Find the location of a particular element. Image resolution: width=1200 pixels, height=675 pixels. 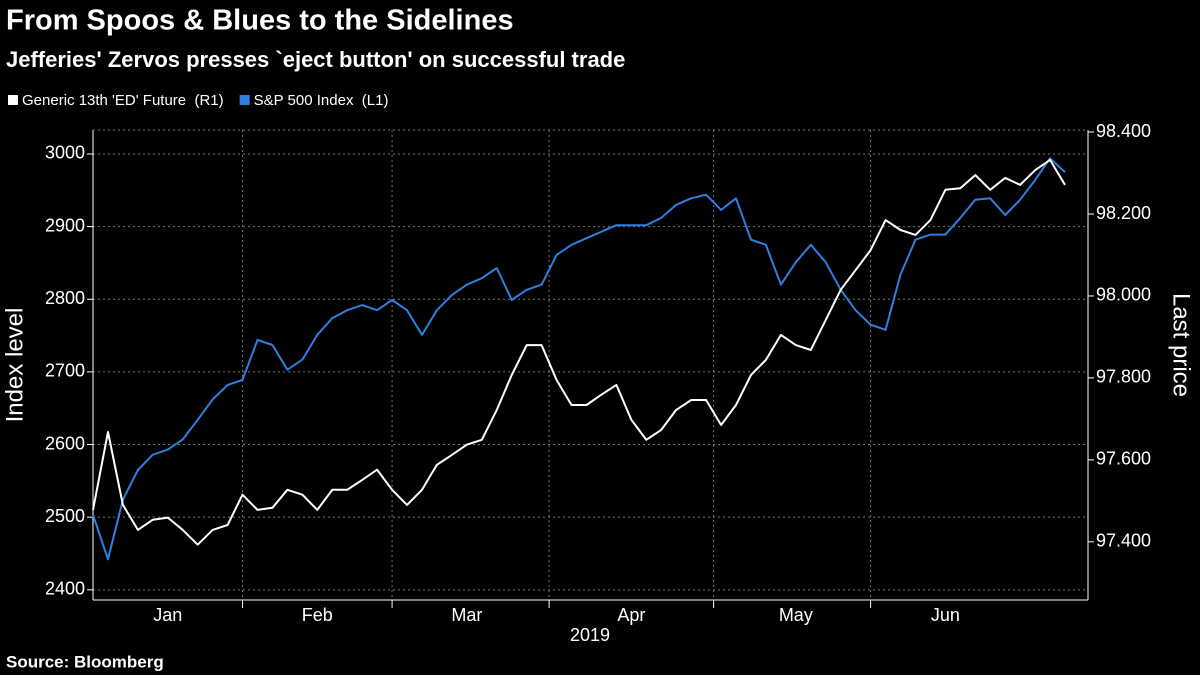

y2-tick-label: 98.000 is located at coordinates (1123, 295).